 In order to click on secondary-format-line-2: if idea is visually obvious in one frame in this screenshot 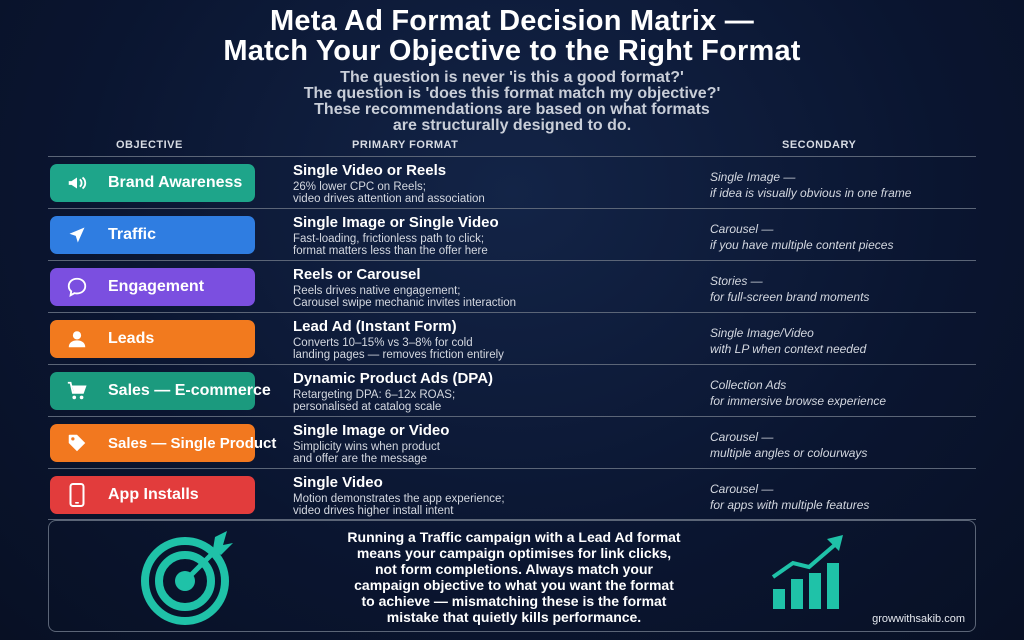, I will do `click(811, 193)`.